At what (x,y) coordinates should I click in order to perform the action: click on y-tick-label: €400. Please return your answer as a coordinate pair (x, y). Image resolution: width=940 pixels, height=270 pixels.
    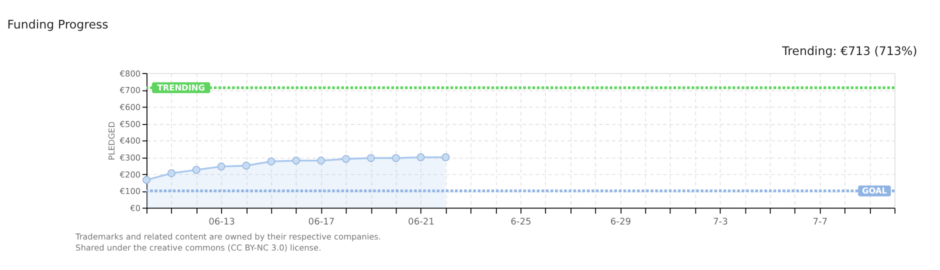
    Looking at the image, I should click on (130, 141).